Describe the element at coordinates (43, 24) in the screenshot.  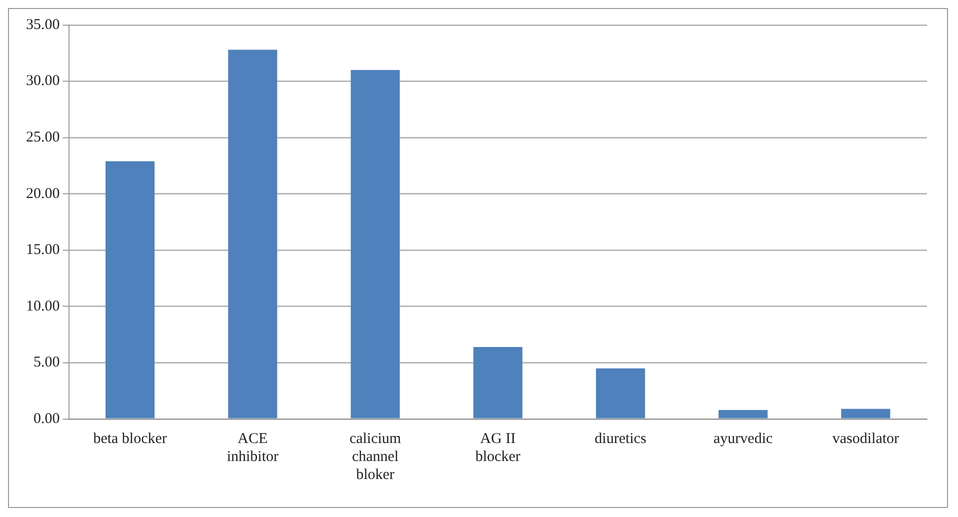
I see `y-tick-label: 35.00` at that location.